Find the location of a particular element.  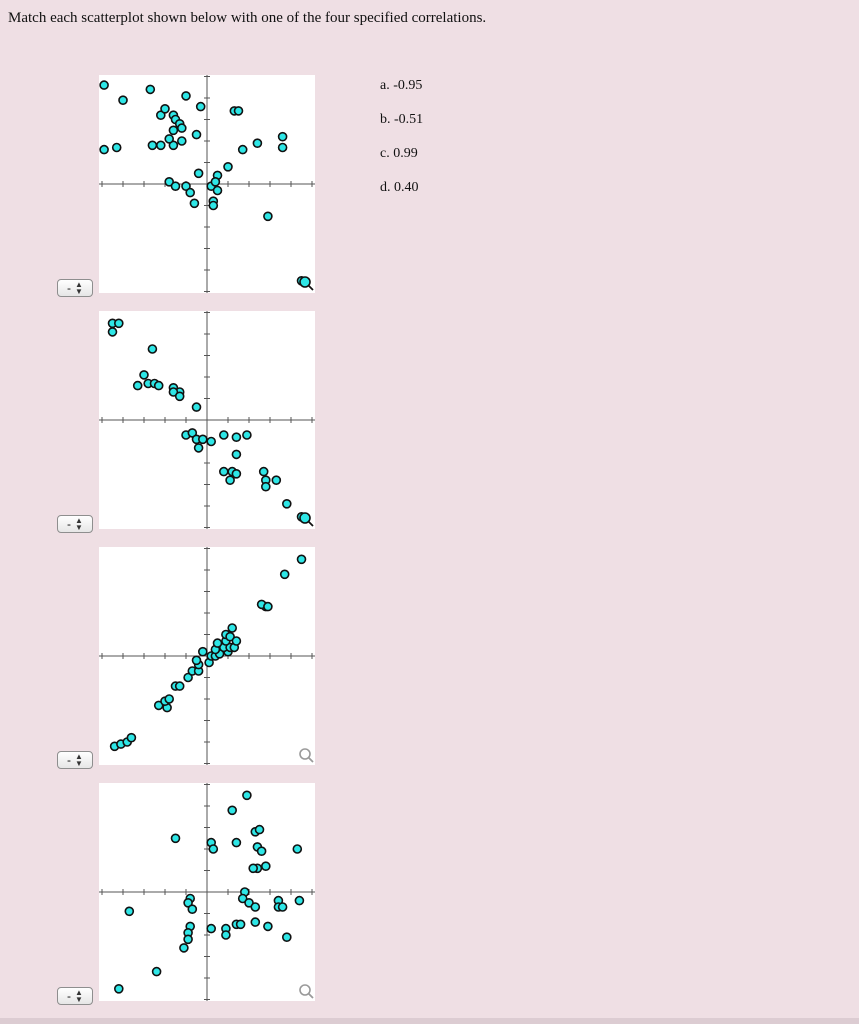

answer-select-2: - ▲ ▼ is located at coordinates (75, 524).